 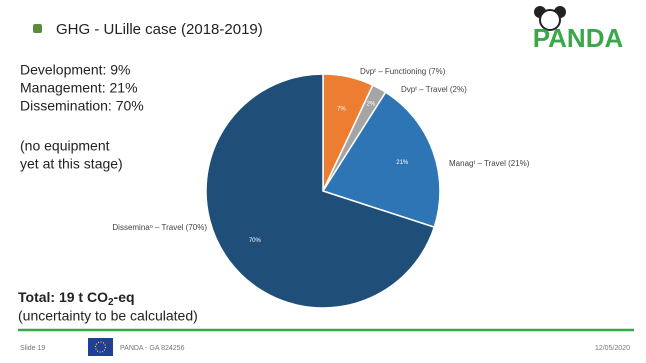 What do you see at coordinates (341, 109) in the screenshot?
I see `slice-label: 7%` at bounding box center [341, 109].